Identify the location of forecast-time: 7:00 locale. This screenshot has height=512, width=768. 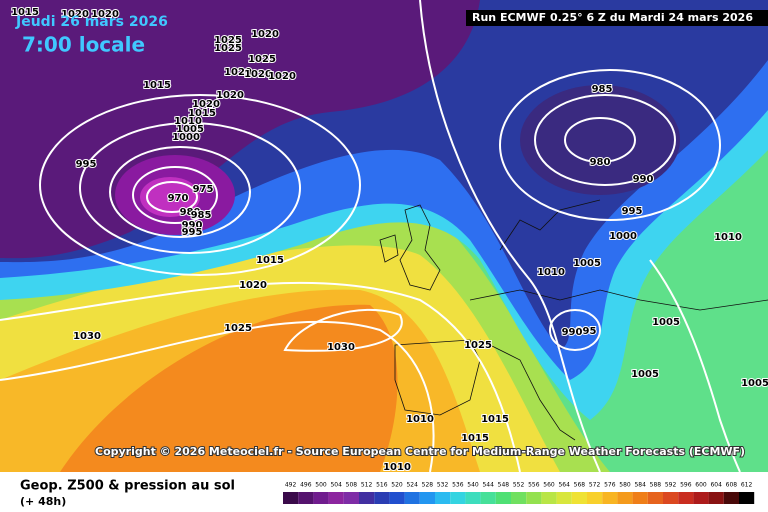
(83, 45).